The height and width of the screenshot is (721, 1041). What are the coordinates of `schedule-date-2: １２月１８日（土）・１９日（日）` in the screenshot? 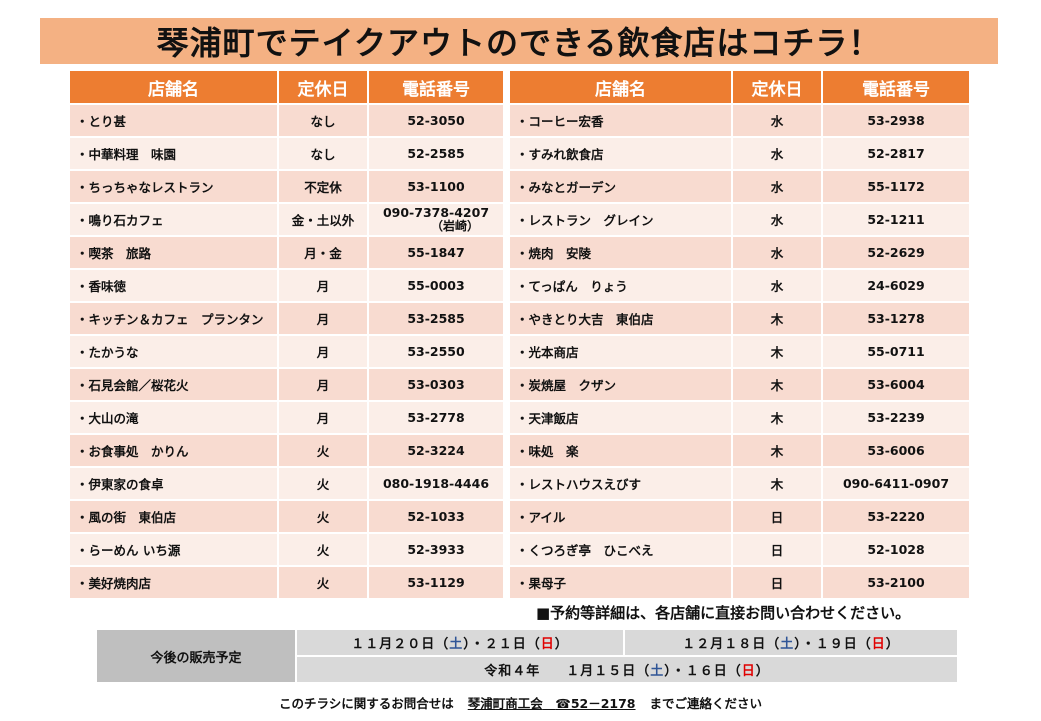 It's located at (791, 642).